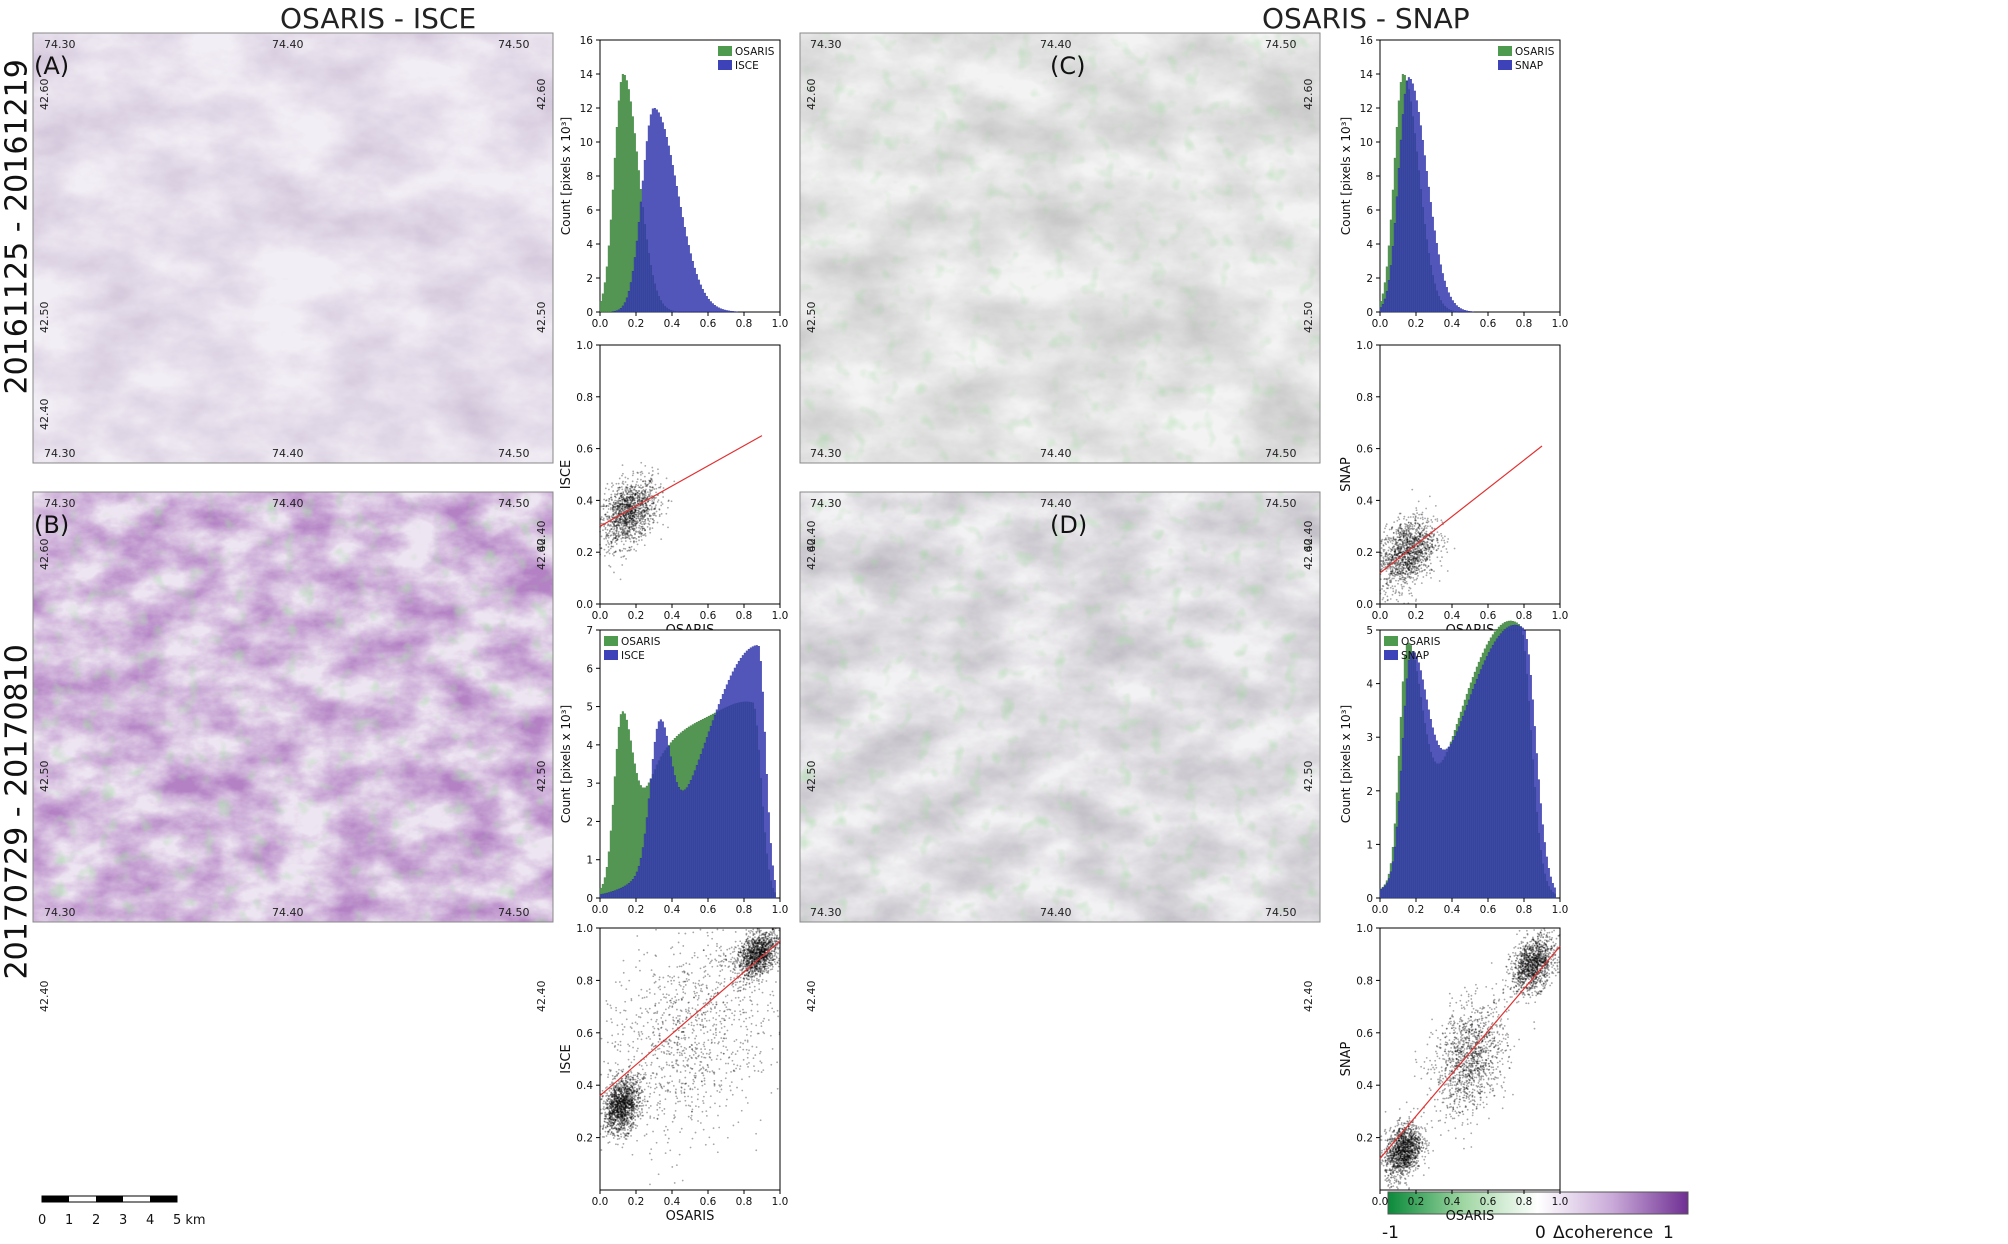 This screenshot has height=1244, width=2008. What do you see at coordinates (1524, 616) in the screenshot?
I see `x-tick-label: 0.8` at bounding box center [1524, 616].